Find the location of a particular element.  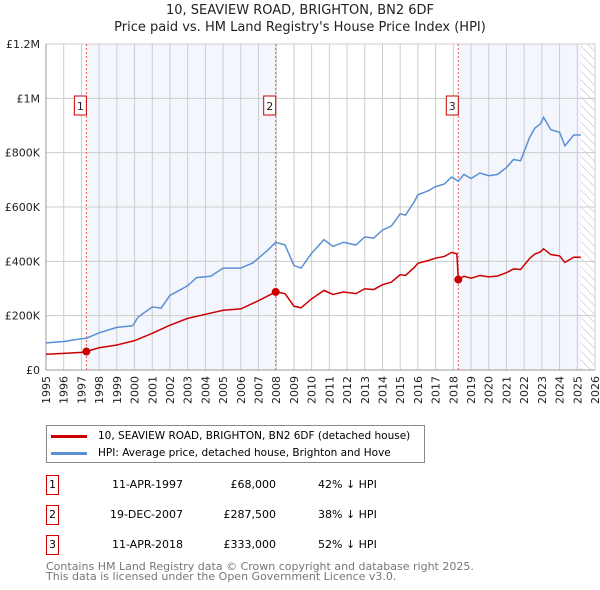

x-tick-label: 2003 is located at coordinates (188, 390).